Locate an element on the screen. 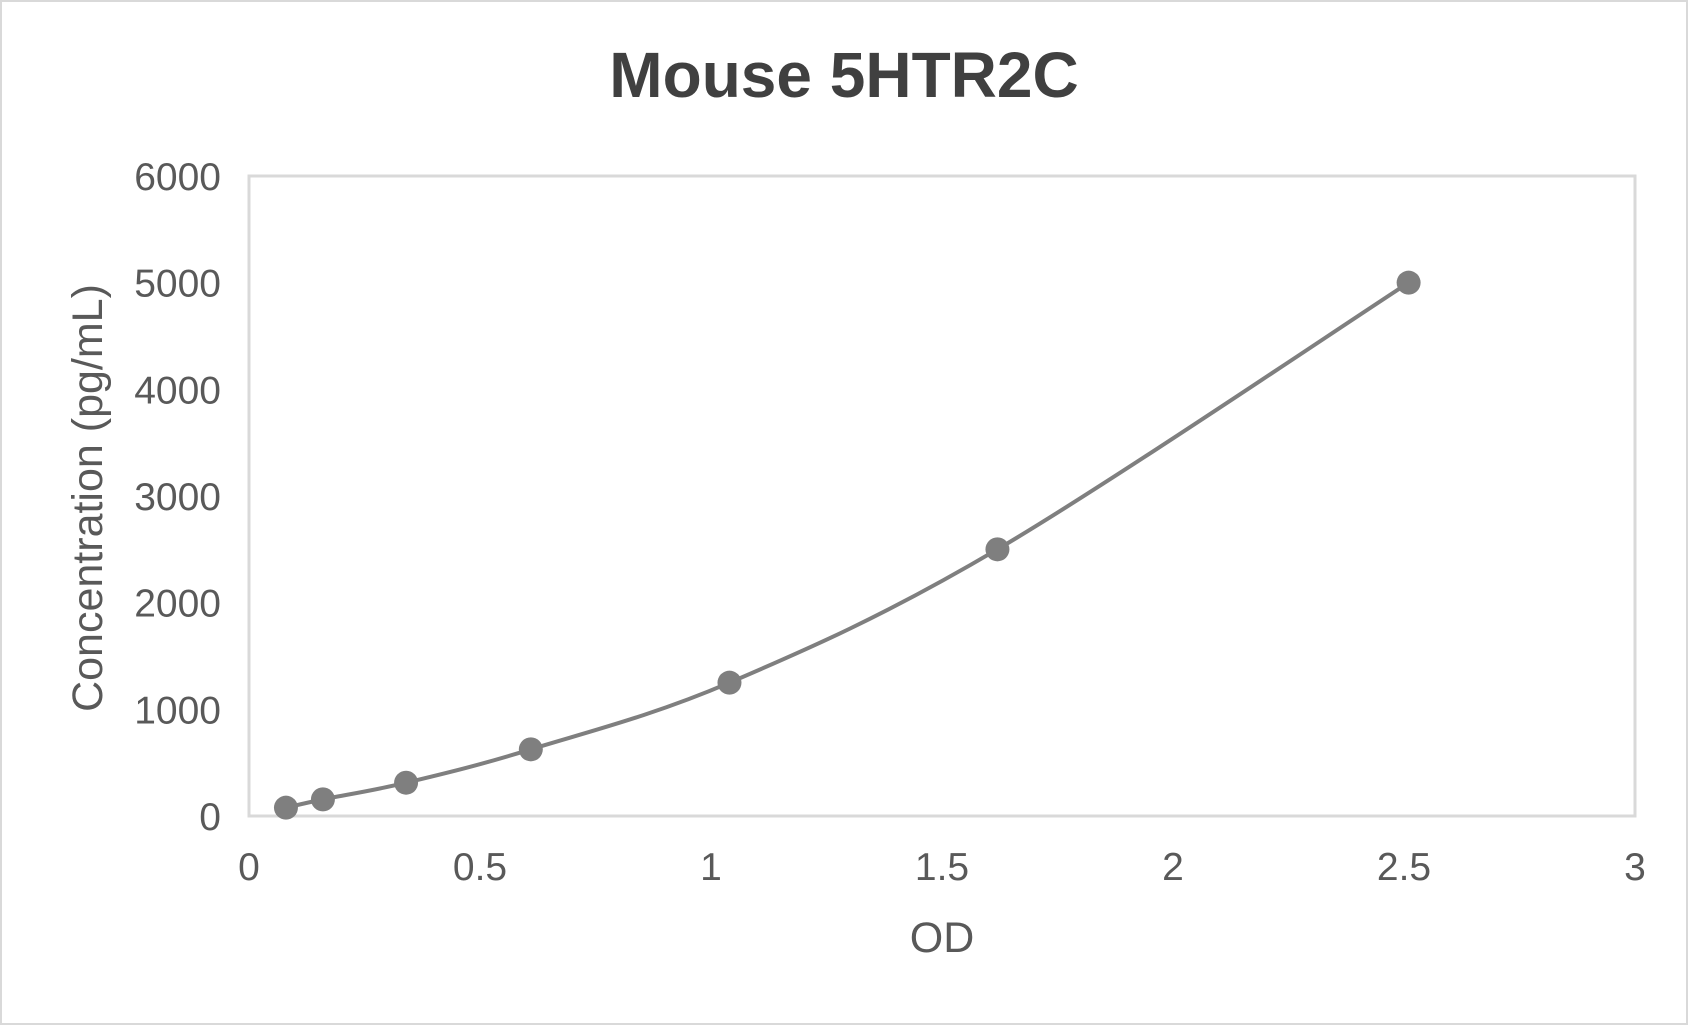 The image size is (1688, 1025). y-axis-ticks: 0 1000 2000 3000 4000 5000 6000 is located at coordinates (177, 497).